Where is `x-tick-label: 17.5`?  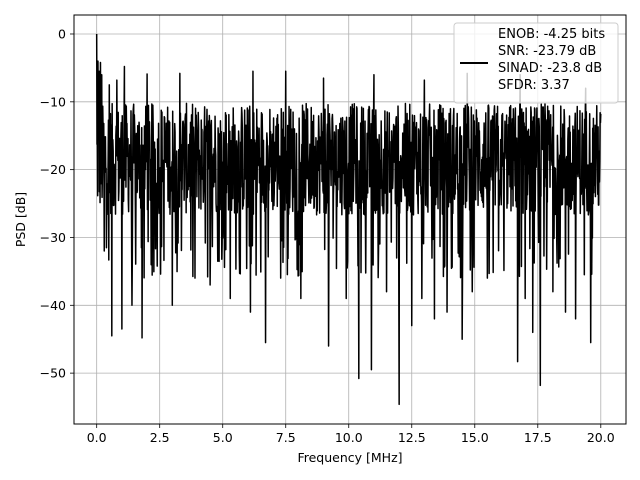
x-tick-label: 17.5 is located at coordinates (538, 437).